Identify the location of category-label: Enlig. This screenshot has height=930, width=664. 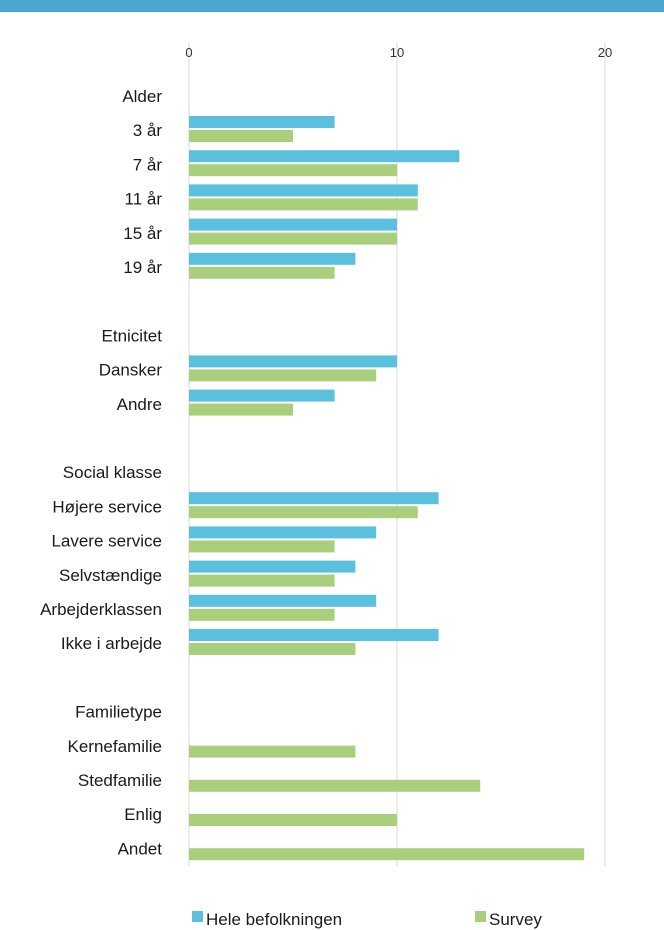
(143, 814).